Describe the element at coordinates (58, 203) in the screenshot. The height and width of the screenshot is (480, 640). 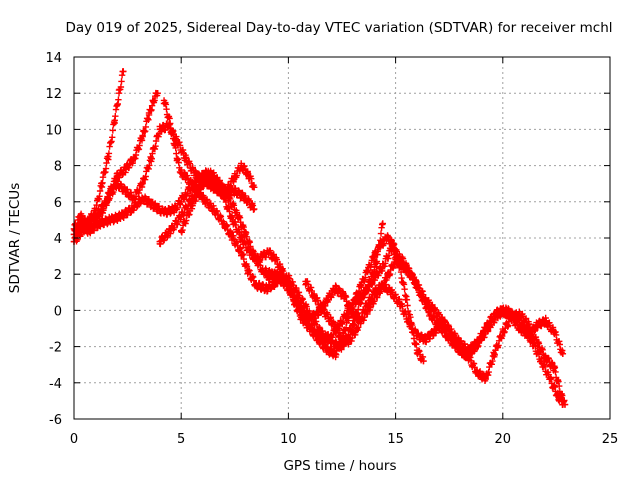
I see `y-tick-label: 6` at that location.